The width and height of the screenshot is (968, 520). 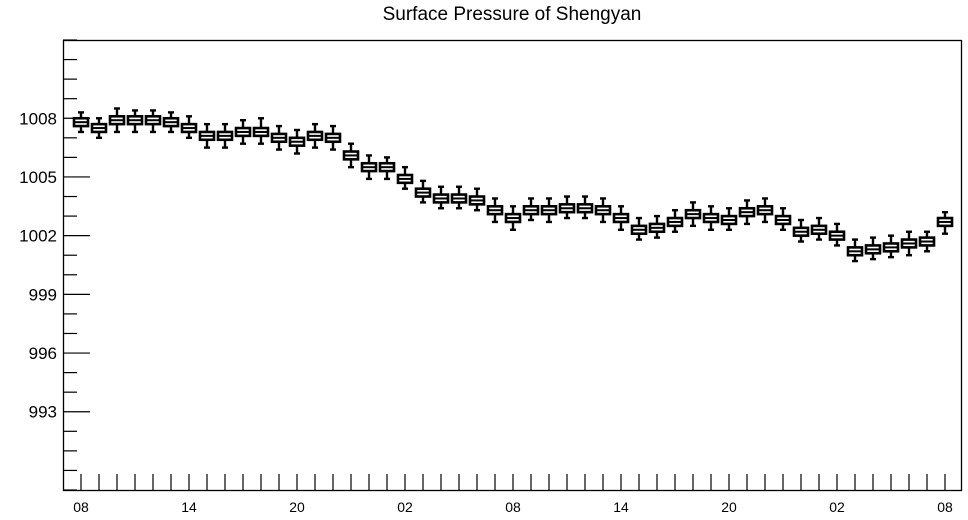 I want to click on chart-title: Surface Pressure of Shengyan, so click(x=512, y=14).